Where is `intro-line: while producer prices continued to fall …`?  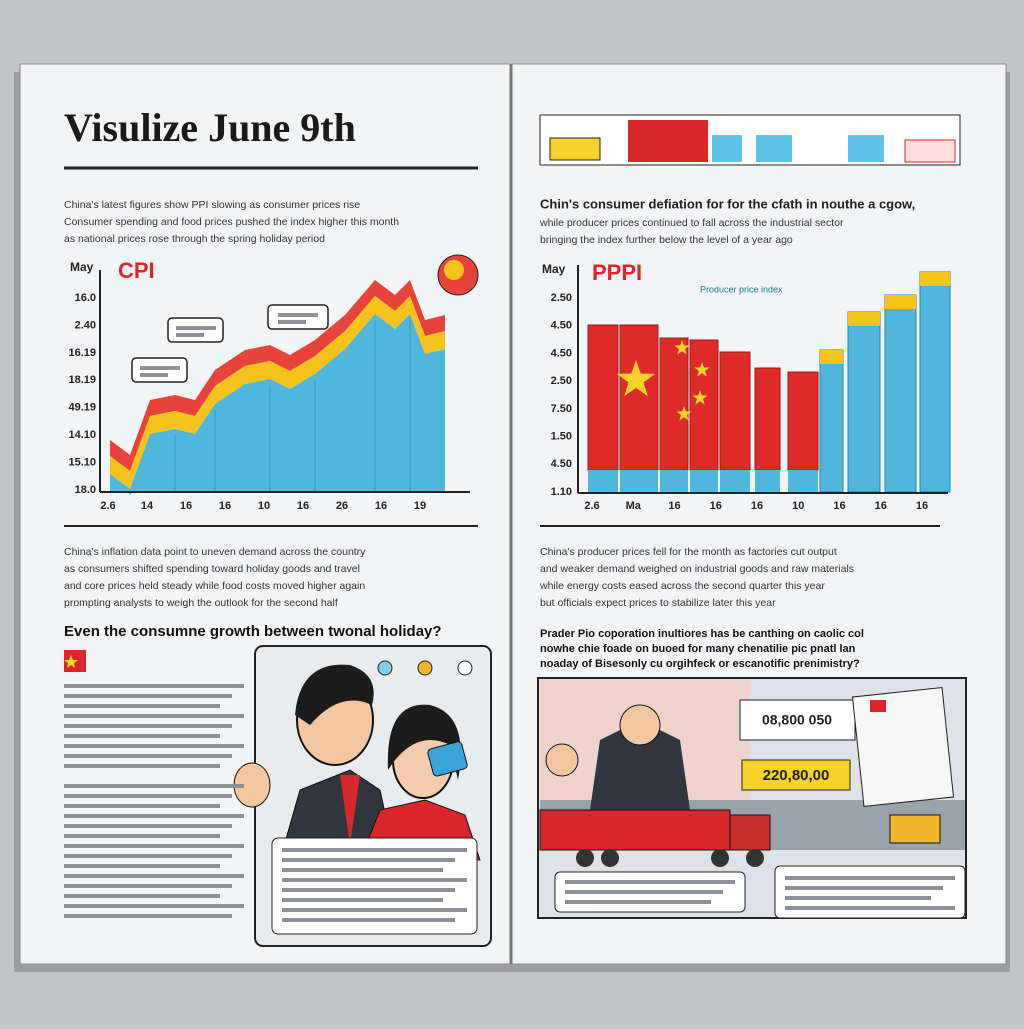
intro-line: while producer prices continued to fall … is located at coordinates (691, 223).